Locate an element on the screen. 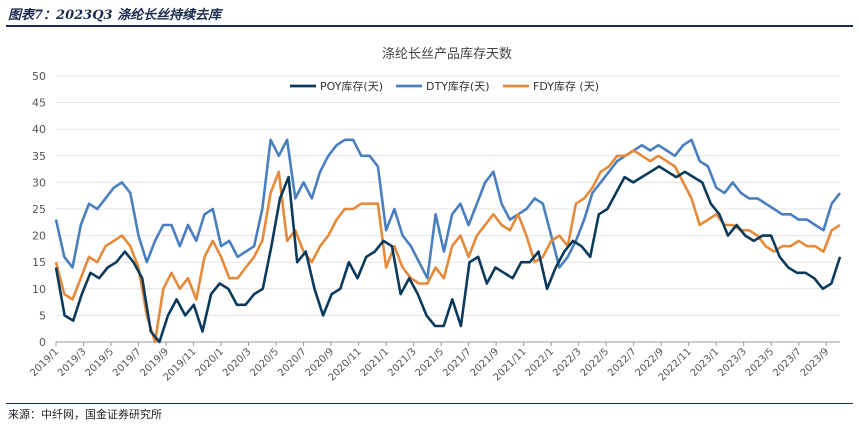  bottom-rule is located at coordinates (429, 403).